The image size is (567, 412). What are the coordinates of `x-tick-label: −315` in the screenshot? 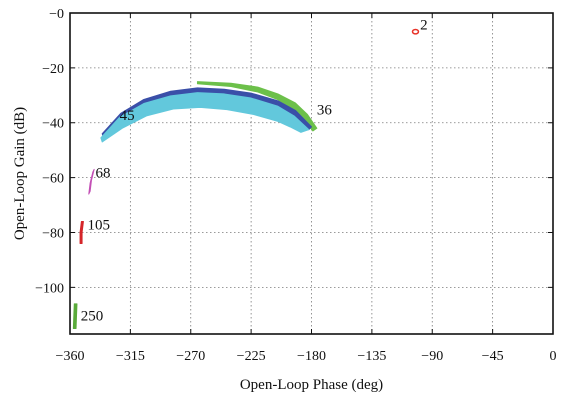 It's located at (130, 356).